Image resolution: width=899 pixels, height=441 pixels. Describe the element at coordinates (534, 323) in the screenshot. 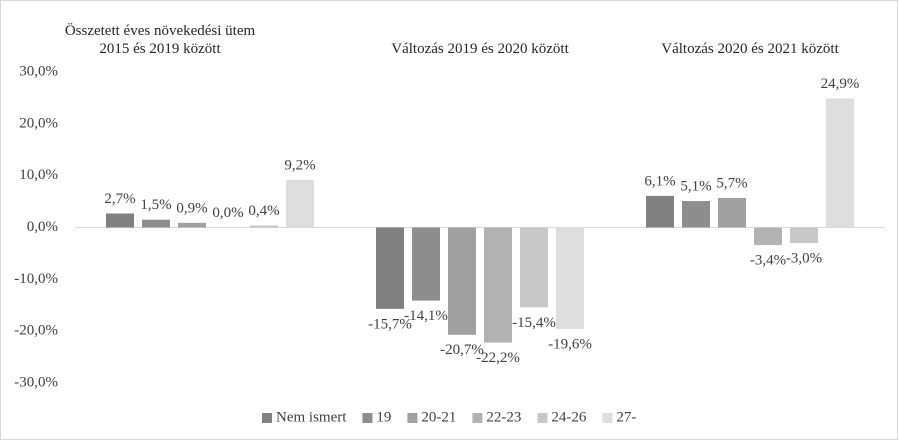

I see `data-label: -15,4%` at that location.